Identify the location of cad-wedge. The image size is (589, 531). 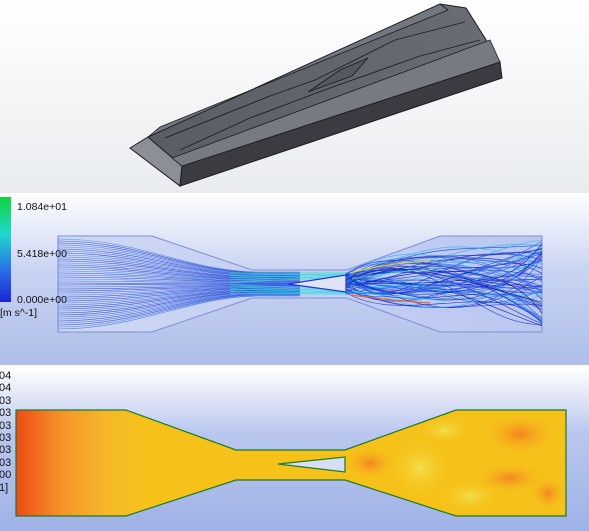
(338, 75).